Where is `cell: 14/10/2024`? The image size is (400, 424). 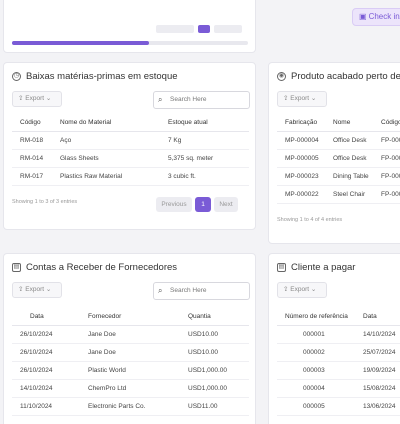
cell: 14/10/2024 is located at coordinates (46, 388).